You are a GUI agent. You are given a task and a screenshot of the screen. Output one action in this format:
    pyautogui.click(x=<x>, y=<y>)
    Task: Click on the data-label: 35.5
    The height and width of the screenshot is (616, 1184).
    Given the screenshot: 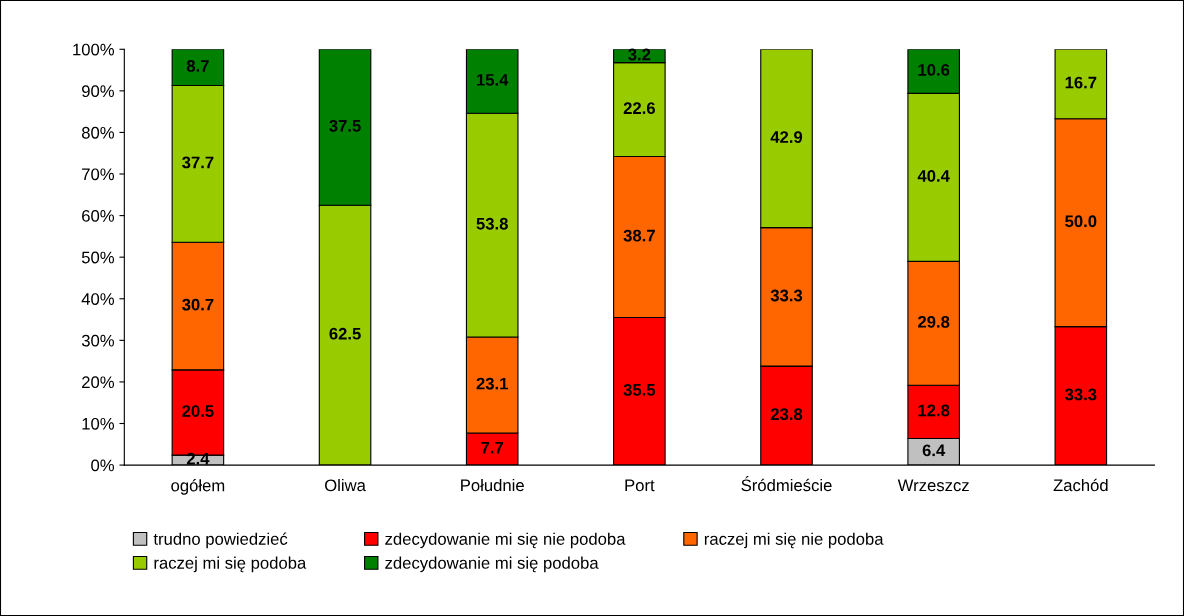 What is the action you would take?
    pyautogui.click(x=639, y=389)
    